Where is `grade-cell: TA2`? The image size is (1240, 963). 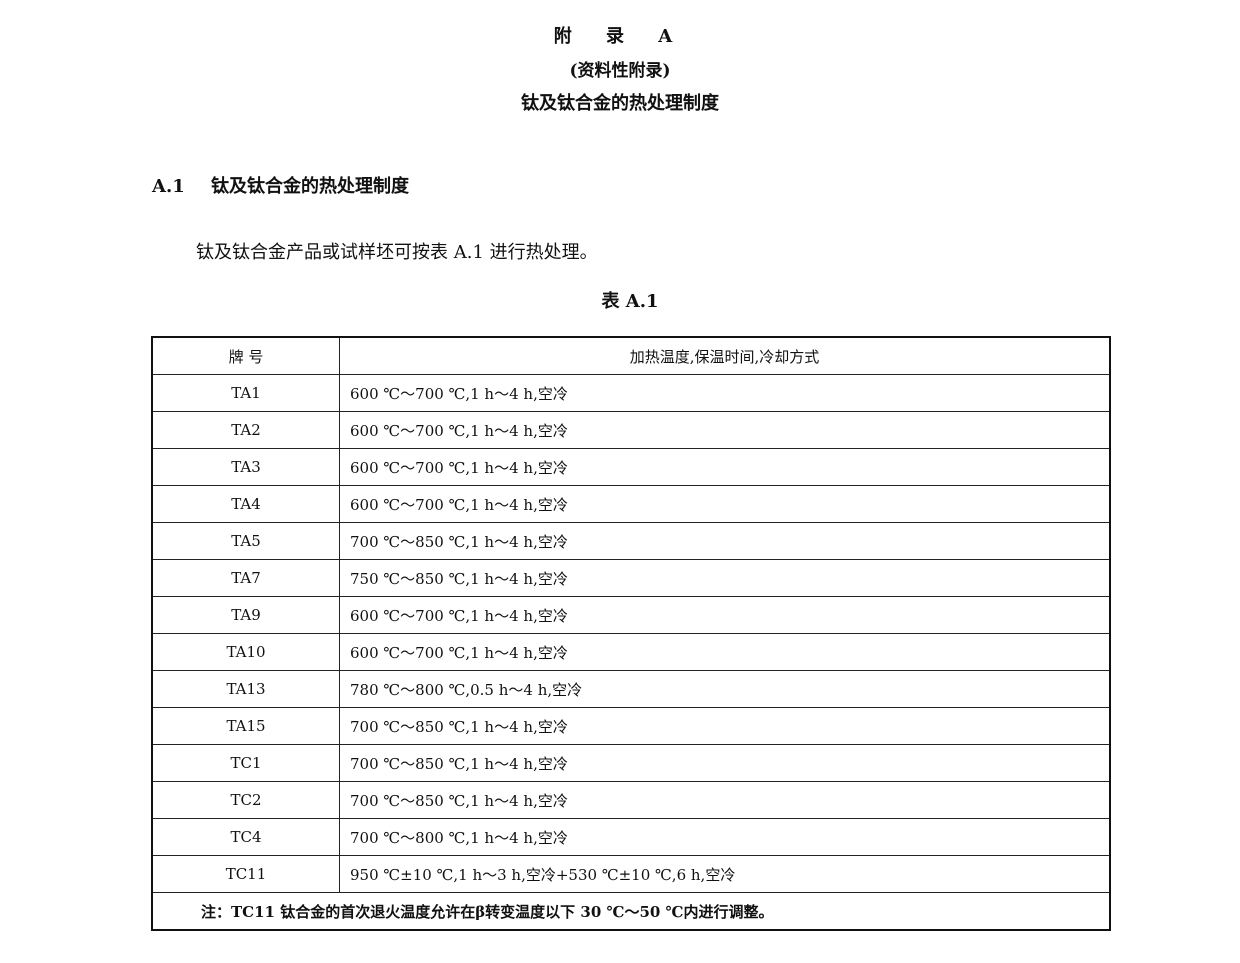 grade-cell: TA2 is located at coordinates (245, 430).